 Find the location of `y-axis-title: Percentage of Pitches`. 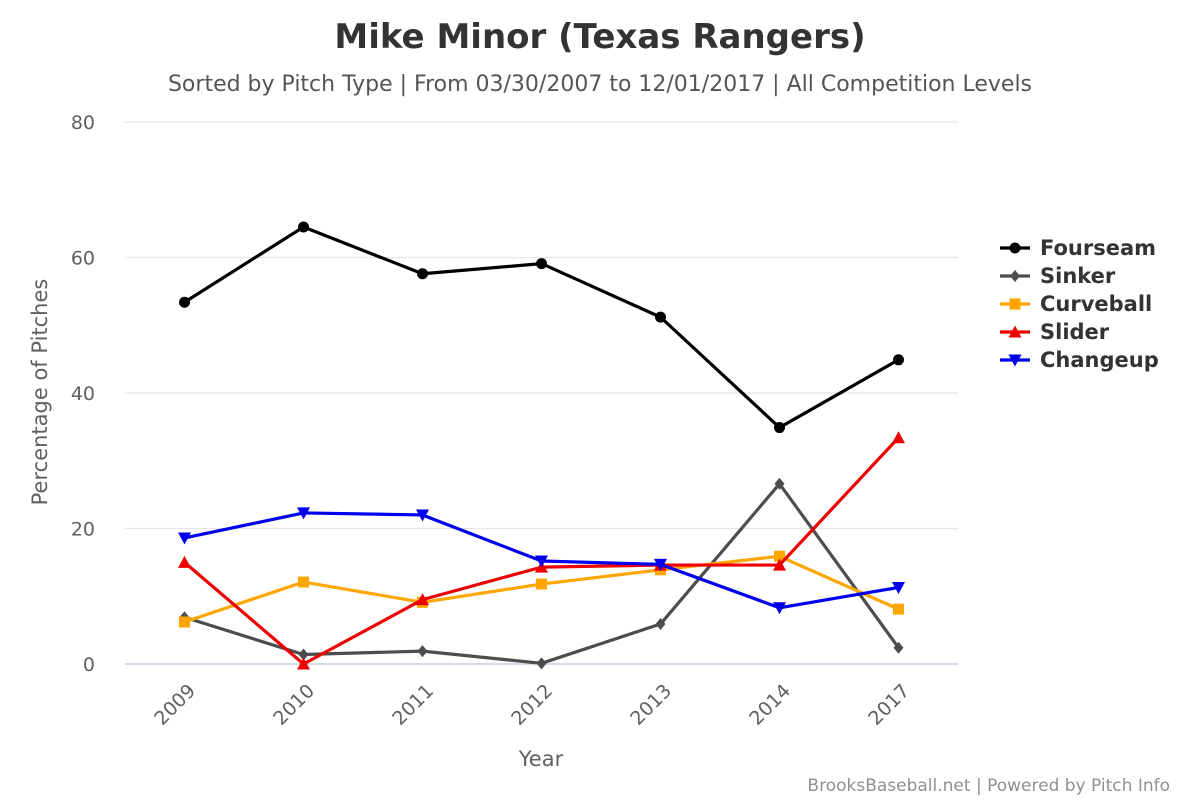

y-axis-title: Percentage of Pitches is located at coordinates (40, 392).